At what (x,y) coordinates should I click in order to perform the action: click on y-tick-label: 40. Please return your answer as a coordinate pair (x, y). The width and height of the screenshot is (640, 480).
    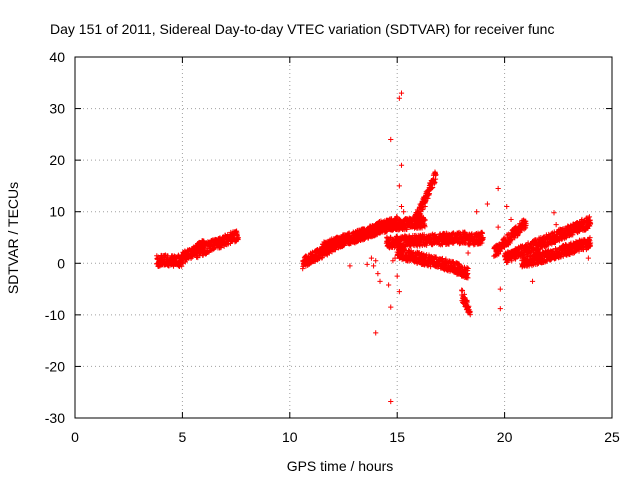
    Looking at the image, I should click on (57, 57).